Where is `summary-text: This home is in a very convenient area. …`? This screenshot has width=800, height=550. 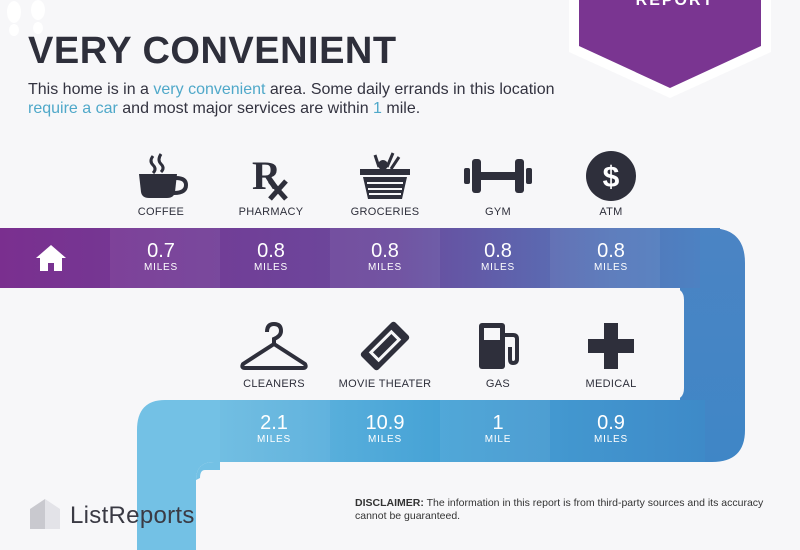
summary-text: This home is in a very convenient area. … is located at coordinates (291, 99).